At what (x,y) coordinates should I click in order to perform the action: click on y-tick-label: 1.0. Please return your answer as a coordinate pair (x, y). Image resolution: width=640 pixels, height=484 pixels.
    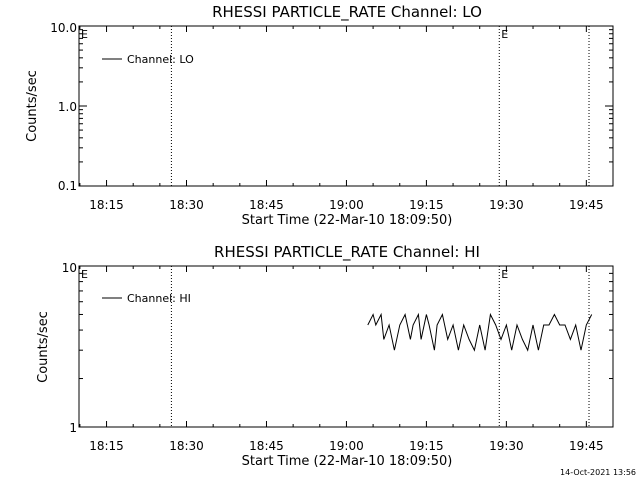
    Looking at the image, I should click on (67, 107).